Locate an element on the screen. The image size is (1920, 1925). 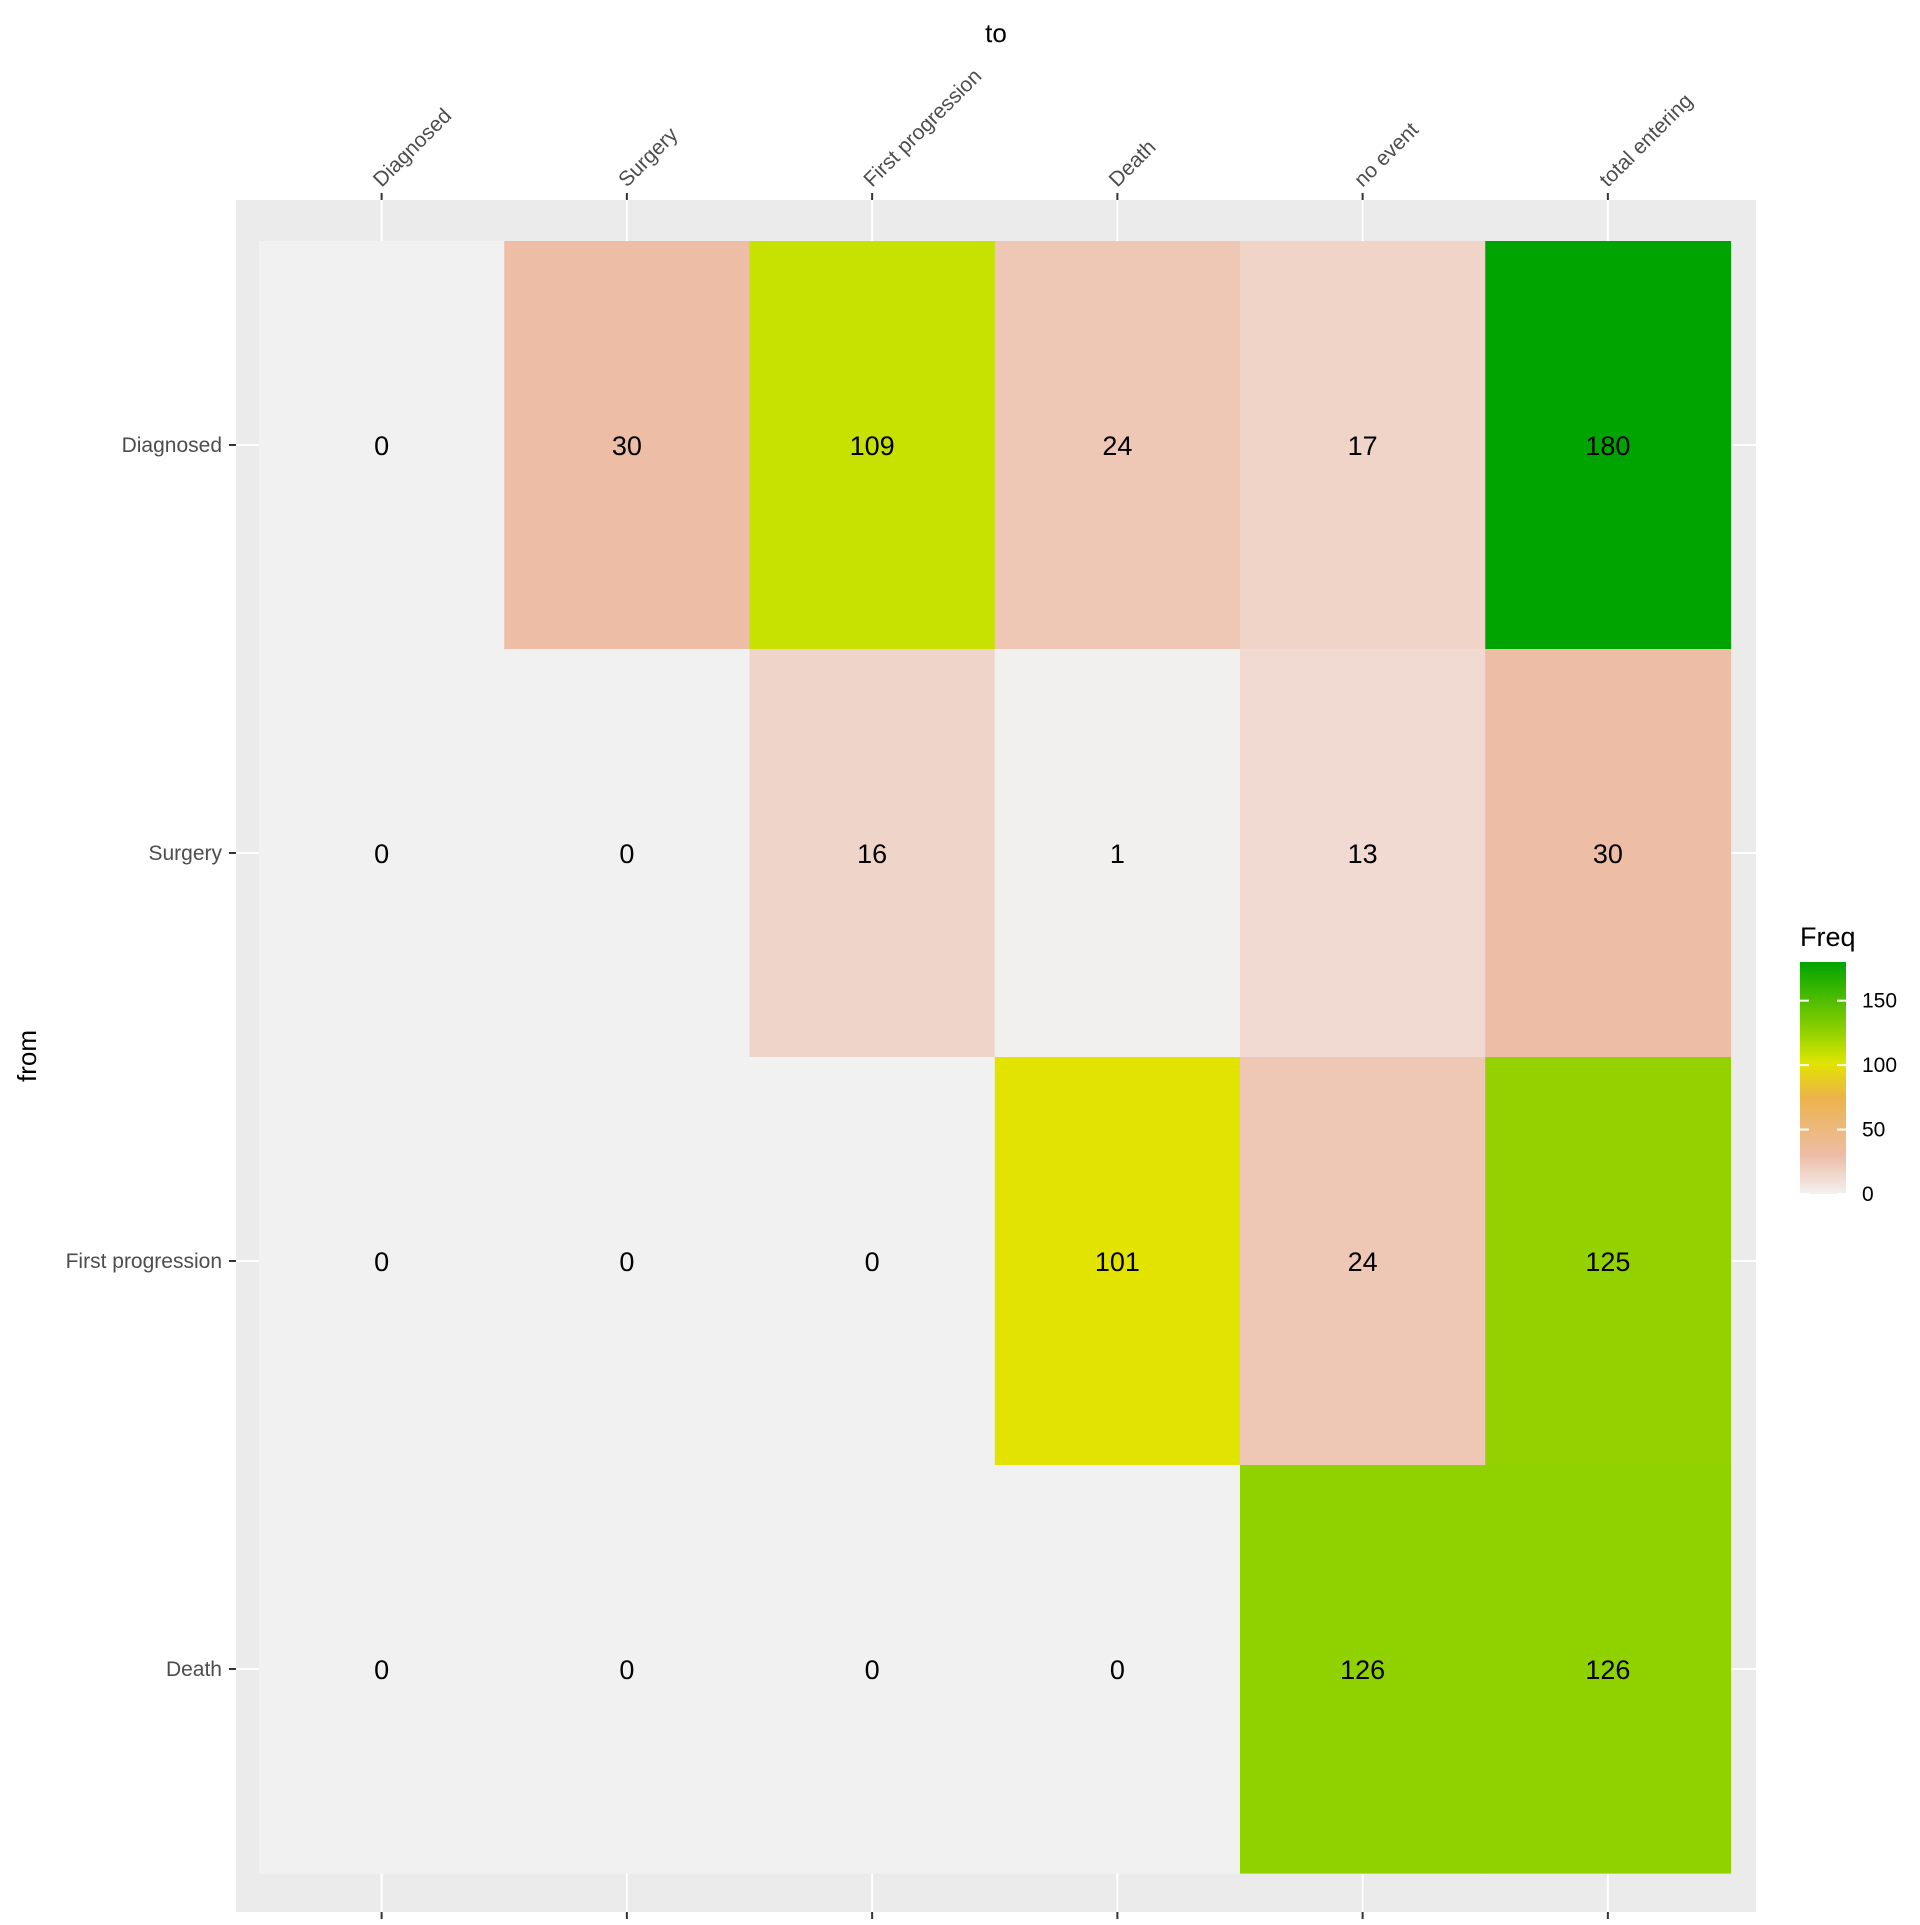
legend-tick-label: 0 is located at coordinates (1868, 1194).